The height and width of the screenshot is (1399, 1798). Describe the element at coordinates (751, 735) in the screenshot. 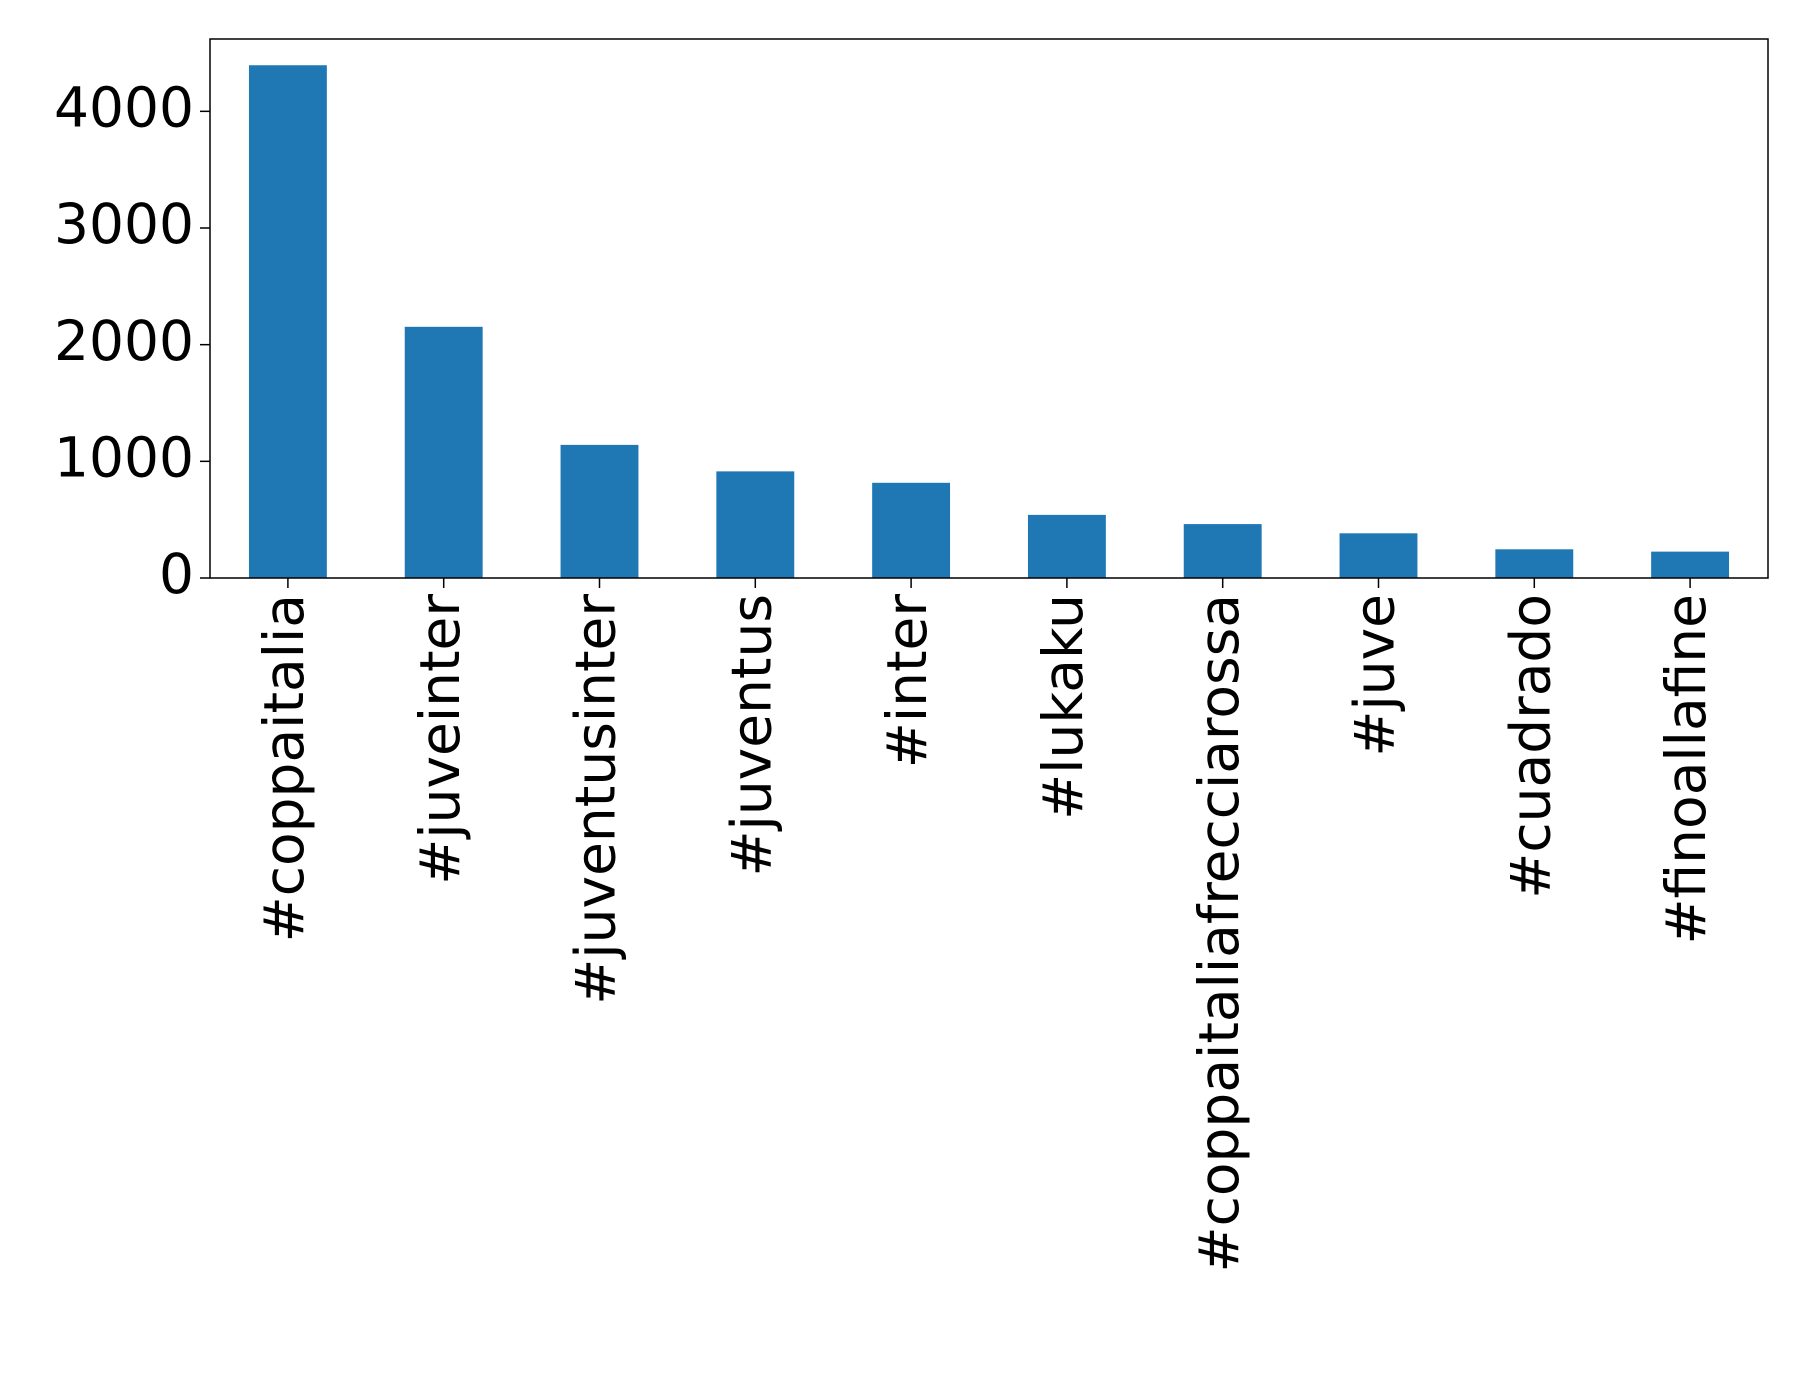

I see `x-tick-label: #juventus` at that location.